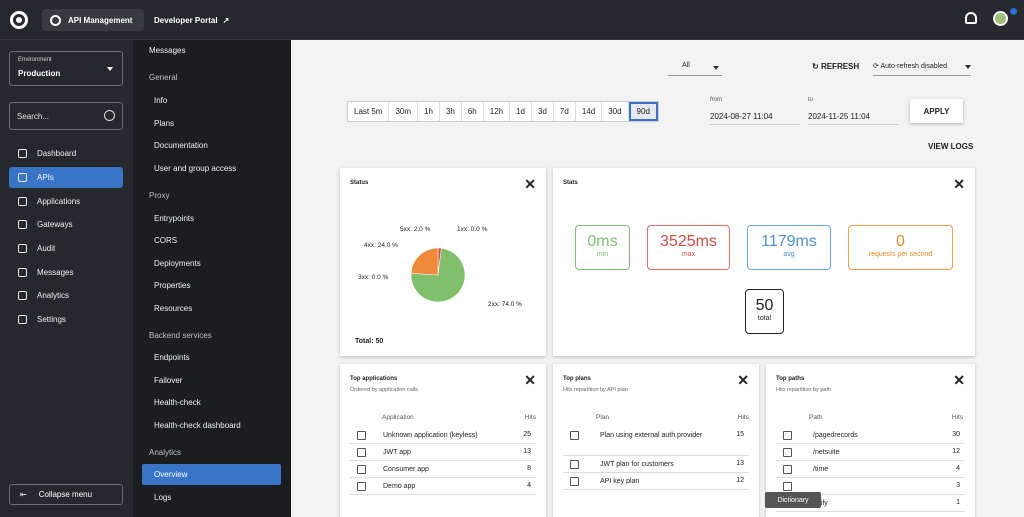  I want to click on gateway-icon, so click(22, 224).